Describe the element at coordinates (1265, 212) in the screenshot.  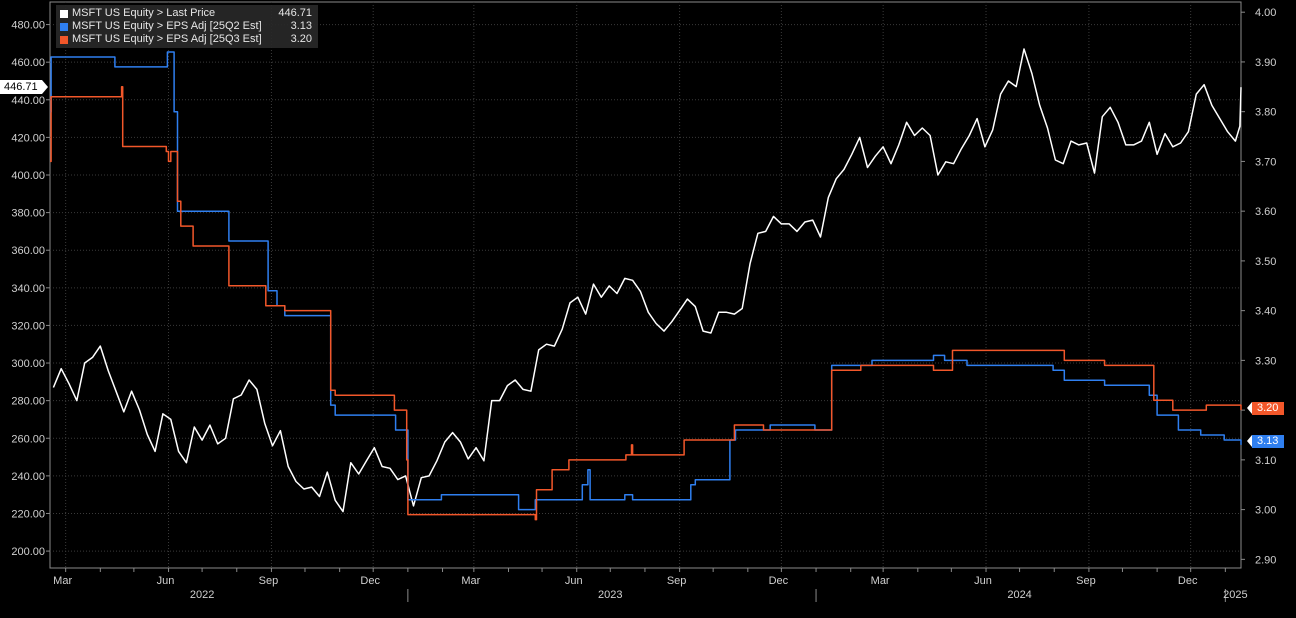
I see `right-tick-label: 3.60` at that location.